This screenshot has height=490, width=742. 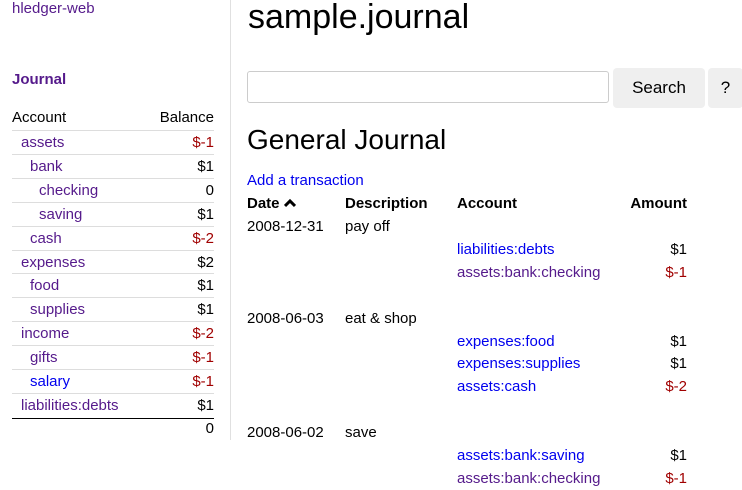 What do you see at coordinates (53, 8) in the screenshot?
I see `app-title-link: hledger-web` at bounding box center [53, 8].